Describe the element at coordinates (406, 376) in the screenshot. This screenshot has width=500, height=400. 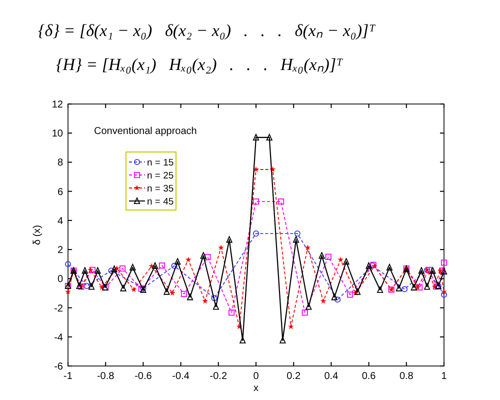
I see `x-tick-label: 0.8` at that location.